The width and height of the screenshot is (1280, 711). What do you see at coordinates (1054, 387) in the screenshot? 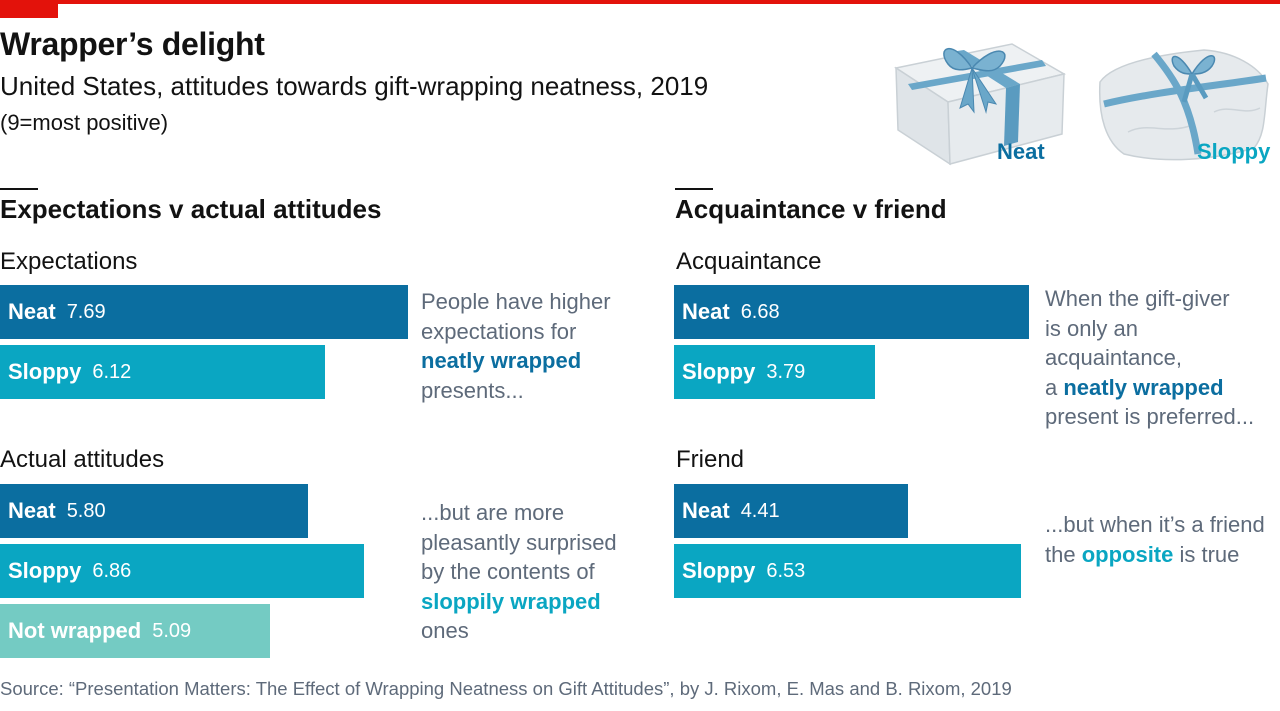
I see `annotation-text: a` at bounding box center [1054, 387].